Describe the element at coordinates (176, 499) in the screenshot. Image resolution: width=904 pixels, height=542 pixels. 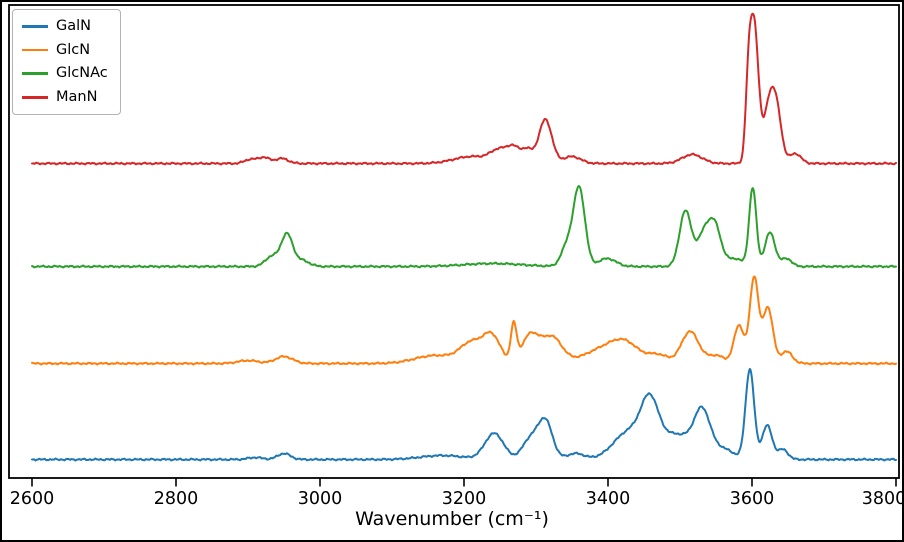
I see `x-tick-label: 2800` at that location.